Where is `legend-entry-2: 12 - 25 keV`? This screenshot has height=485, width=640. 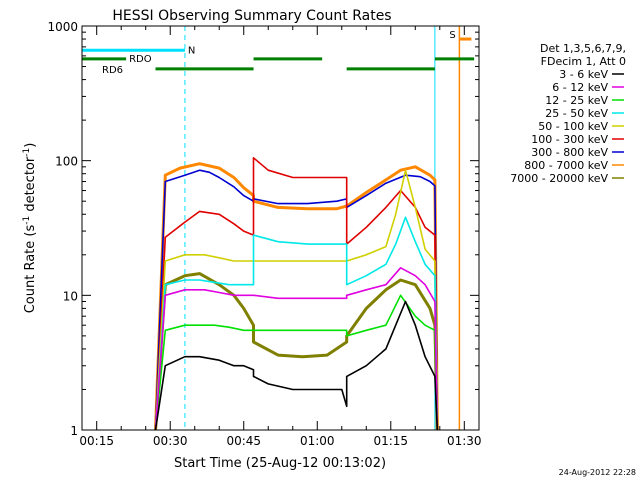
legend-entry-2: 12 - 25 keV is located at coordinates (576, 100).